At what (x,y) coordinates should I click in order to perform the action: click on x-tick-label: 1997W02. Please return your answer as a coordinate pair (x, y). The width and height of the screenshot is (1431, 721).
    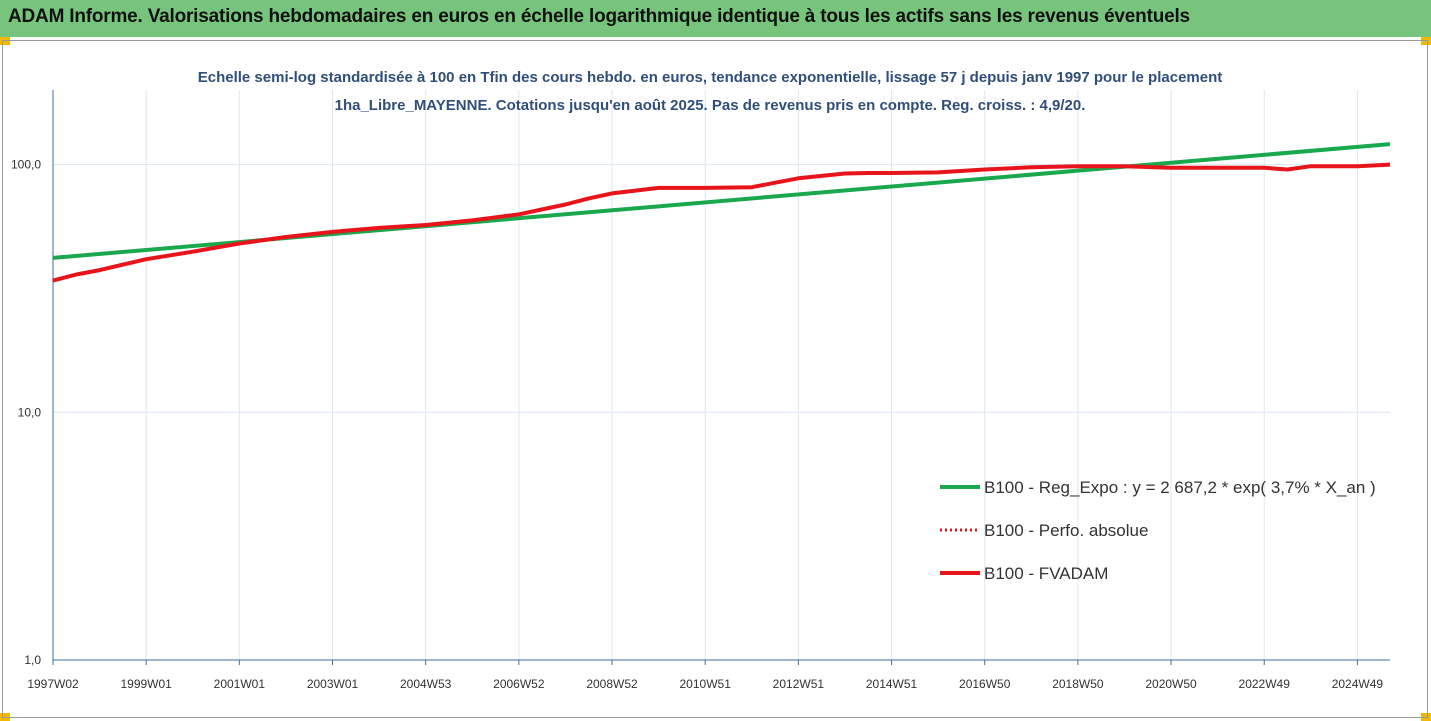
    Looking at the image, I should click on (53, 684).